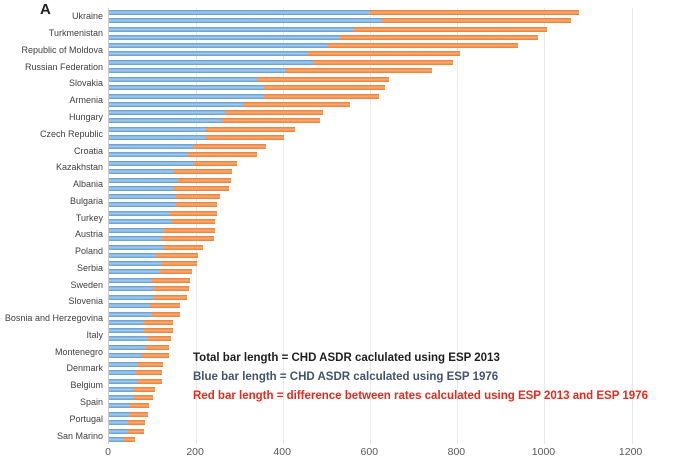  What do you see at coordinates (86, 200) in the screenshot?
I see `country-label-bulgaria: Bulgaria` at bounding box center [86, 200].